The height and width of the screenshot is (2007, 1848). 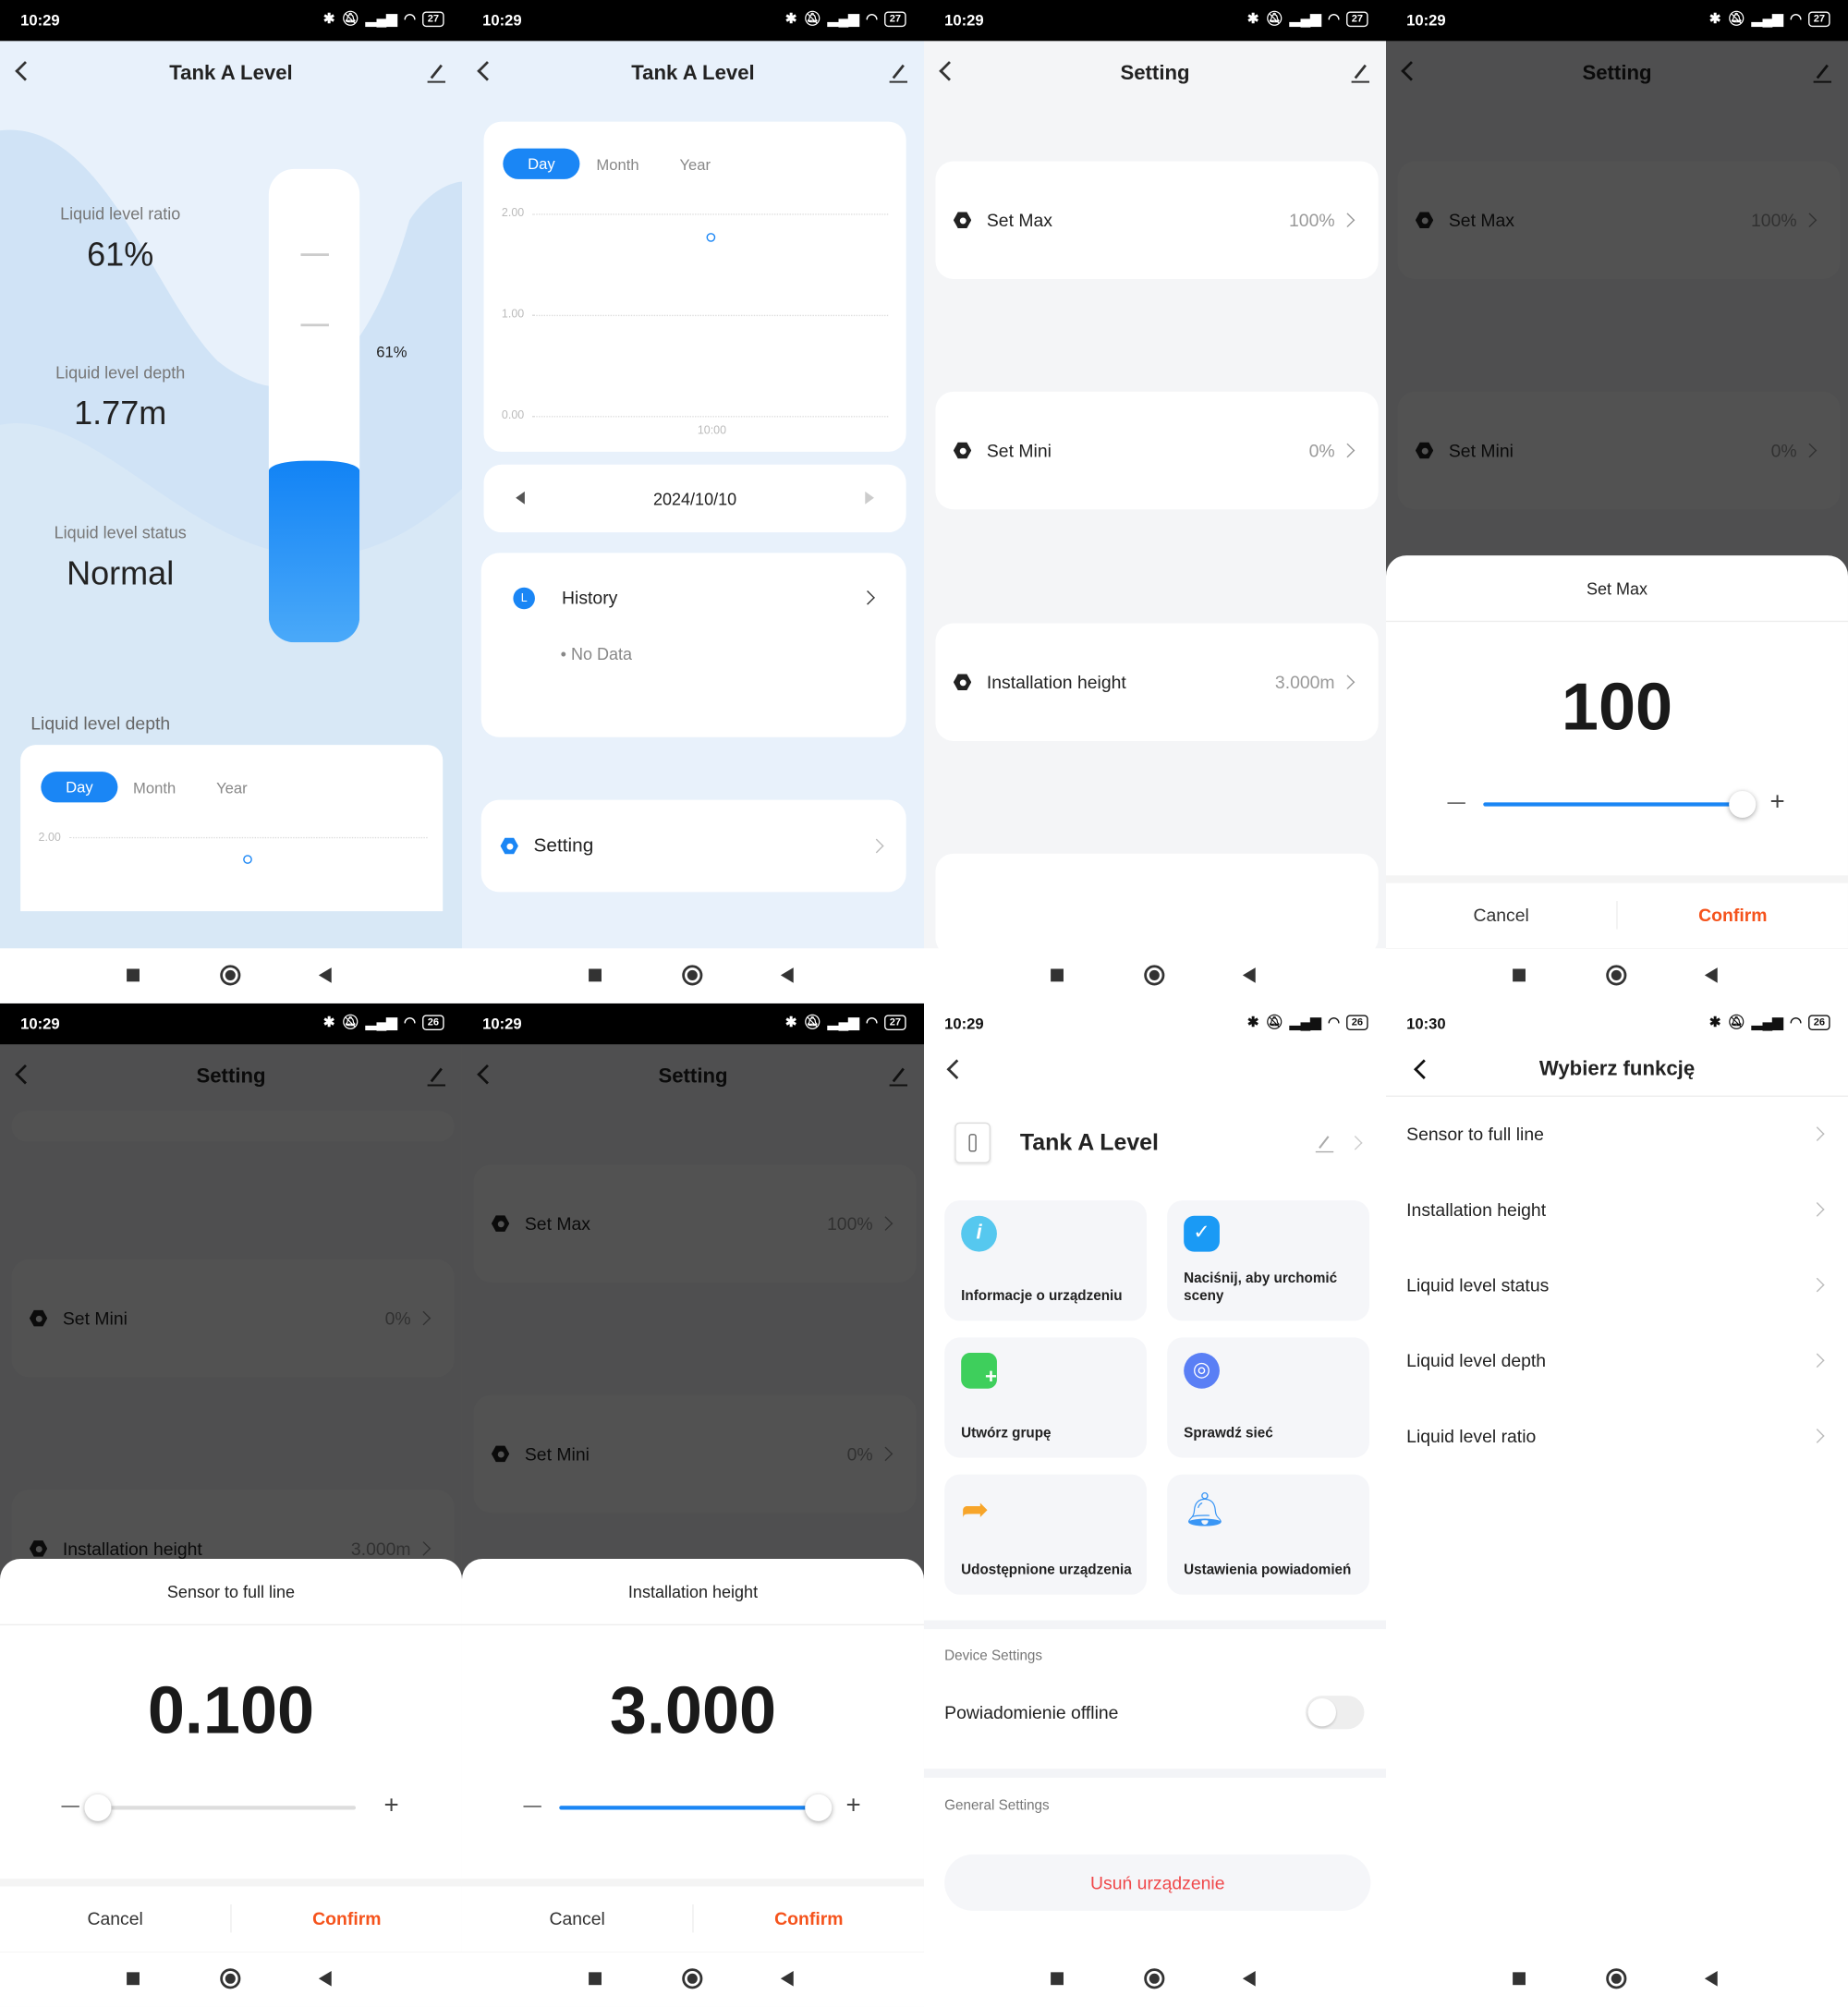 I want to click on section-title: Liquid level depth, so click(x=100, y=723).